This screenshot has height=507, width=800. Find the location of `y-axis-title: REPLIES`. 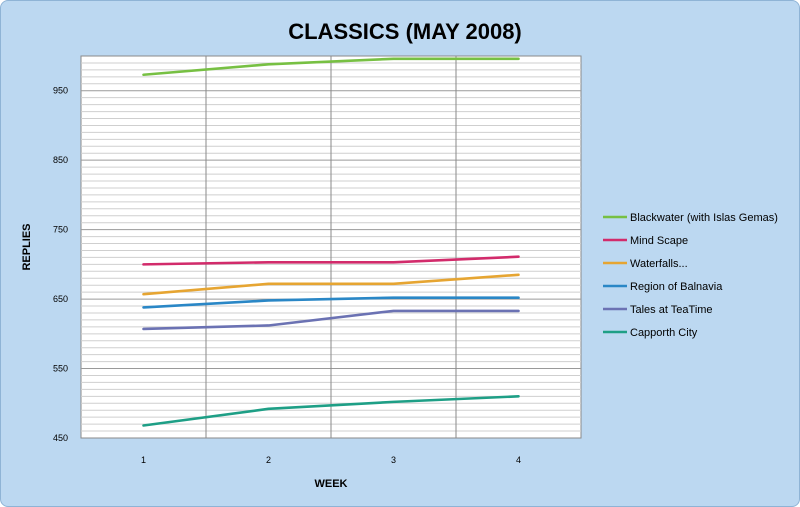

y-axis-title: REPLIES is located at coordinates (27, 246).